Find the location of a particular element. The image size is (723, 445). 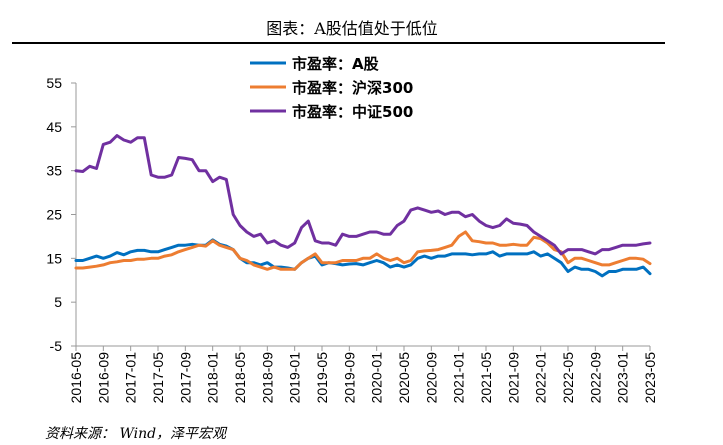

y-tick-label: -5 is located at coordinates (56, 346).